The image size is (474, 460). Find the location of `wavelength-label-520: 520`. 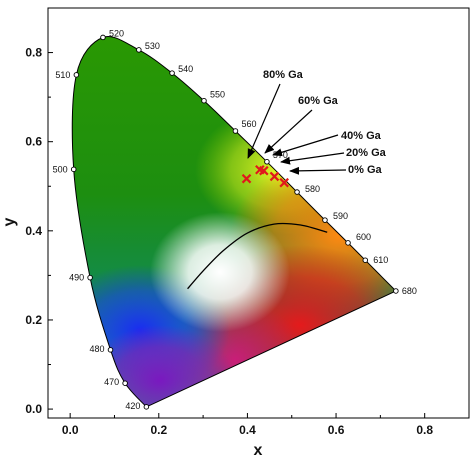

wavelength-label-520: 520 is located at coordinates (116, 33).